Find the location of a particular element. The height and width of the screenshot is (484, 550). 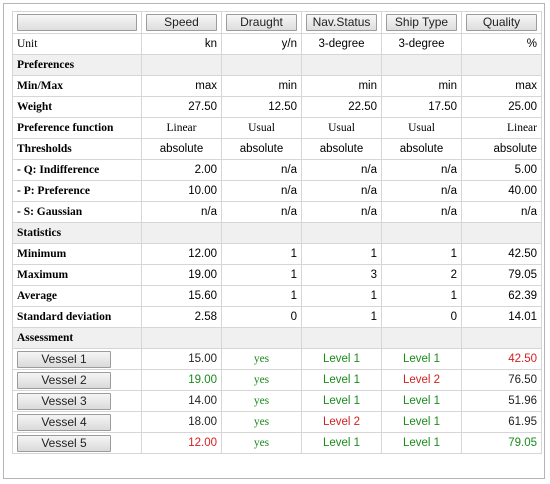

preference-cell: 5.00 is located at coordinates (501, 170).